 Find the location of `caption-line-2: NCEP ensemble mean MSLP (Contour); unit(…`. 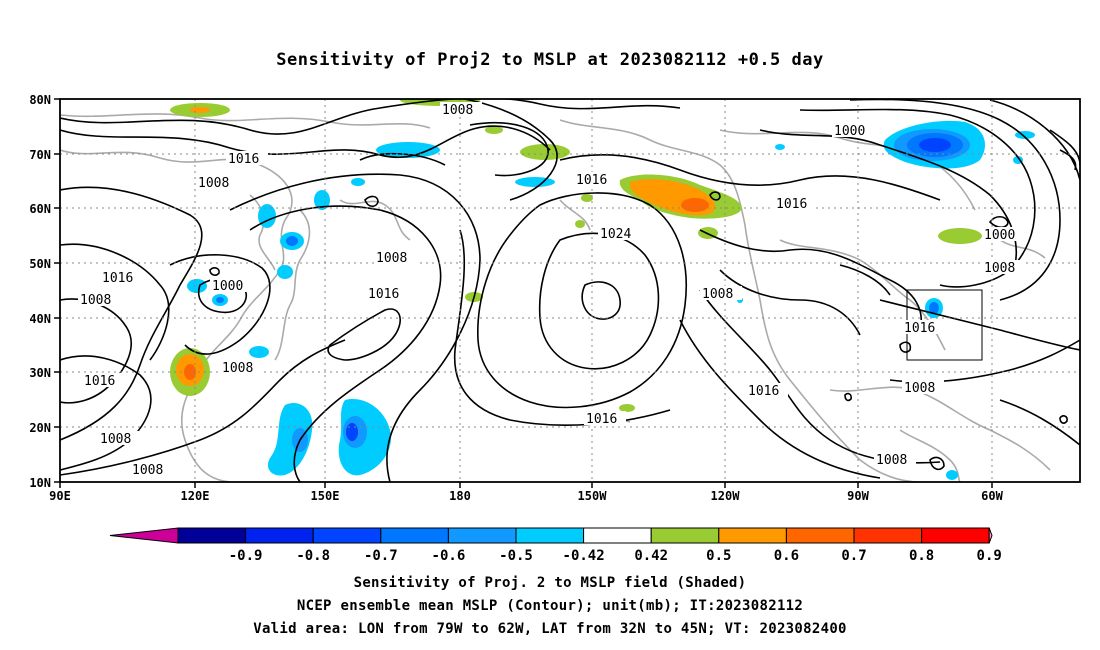

caption-line-2: NCEP ensemble mean MSLP (Contour); unit(… is located at coordinates (550, 606).